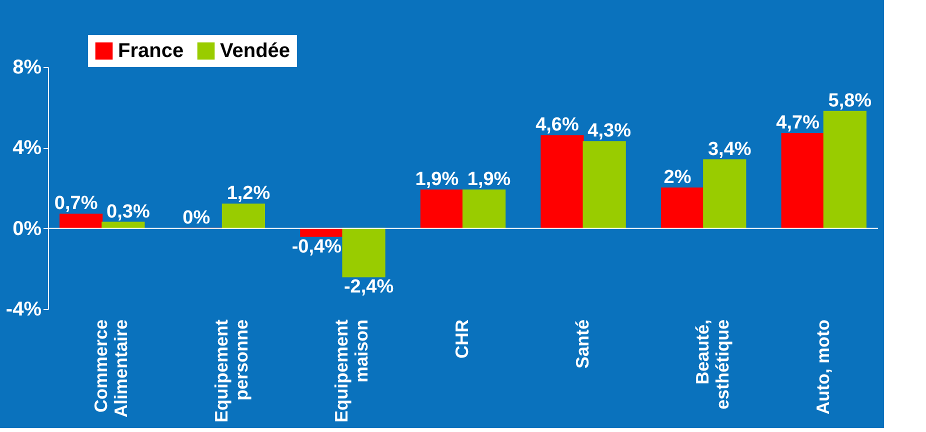 This screenshot has width=926, height=432. I want to click on x-tick-label: Santé, so click(582, 344).